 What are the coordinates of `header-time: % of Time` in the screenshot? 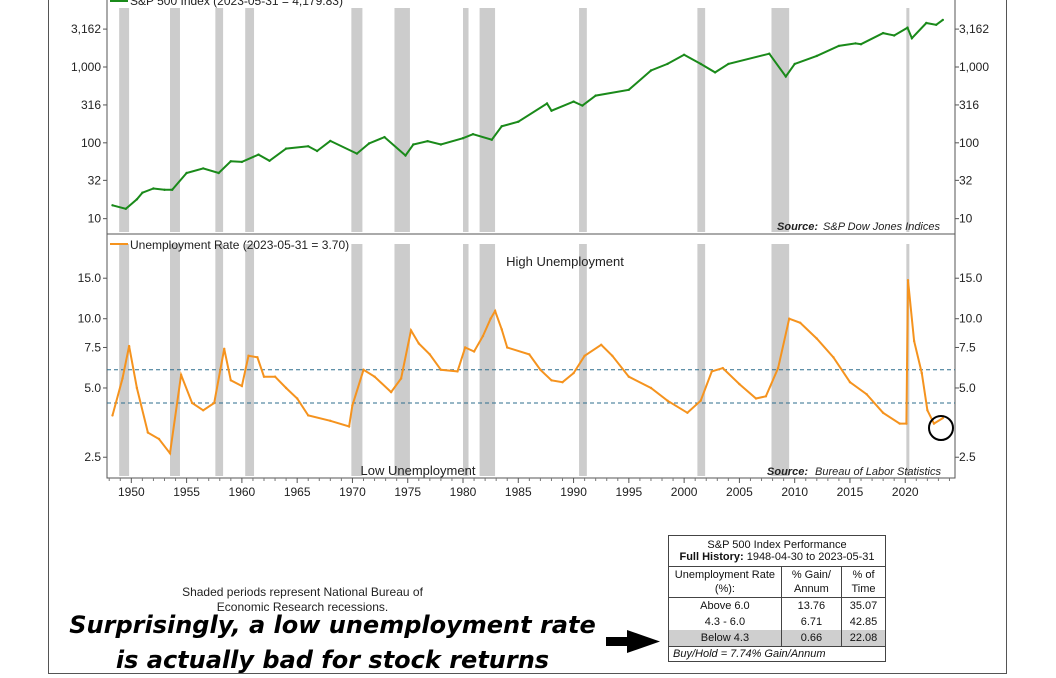 It's located at (863, 582).